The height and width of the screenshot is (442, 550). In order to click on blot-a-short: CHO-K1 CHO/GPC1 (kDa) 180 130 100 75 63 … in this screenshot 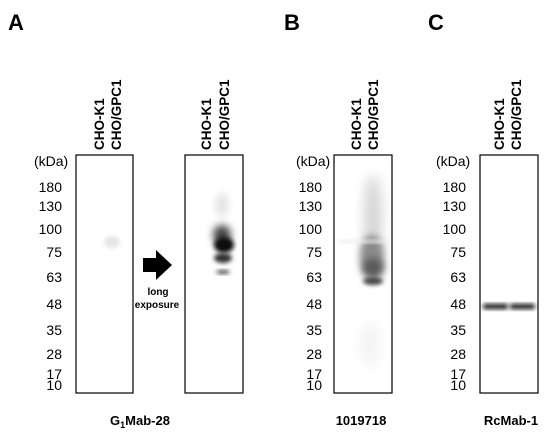, I will do `click(84, 236)`.